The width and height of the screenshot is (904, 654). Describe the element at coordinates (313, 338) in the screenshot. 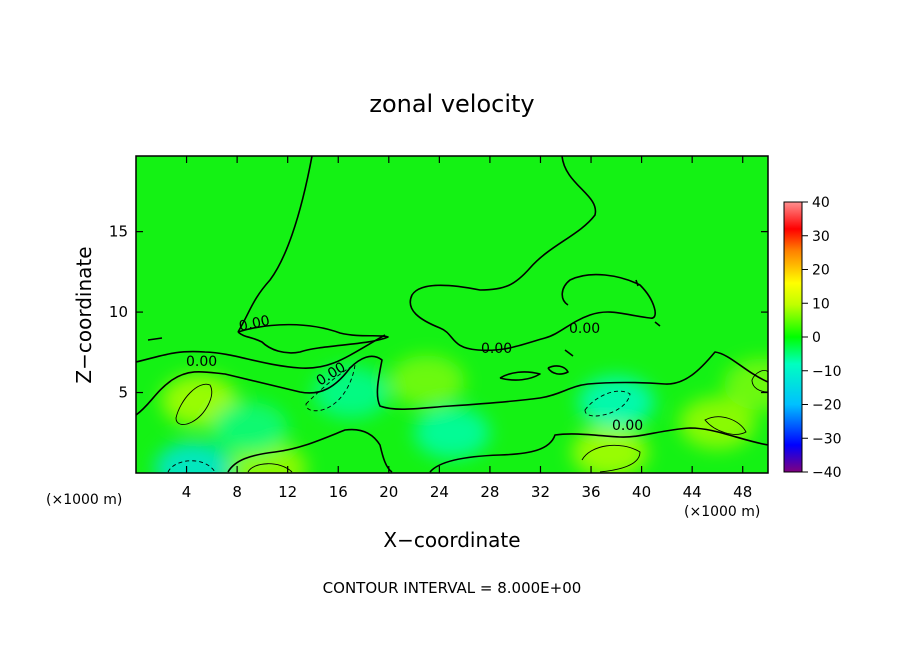

I see `contour-zero-shelf` at that location.